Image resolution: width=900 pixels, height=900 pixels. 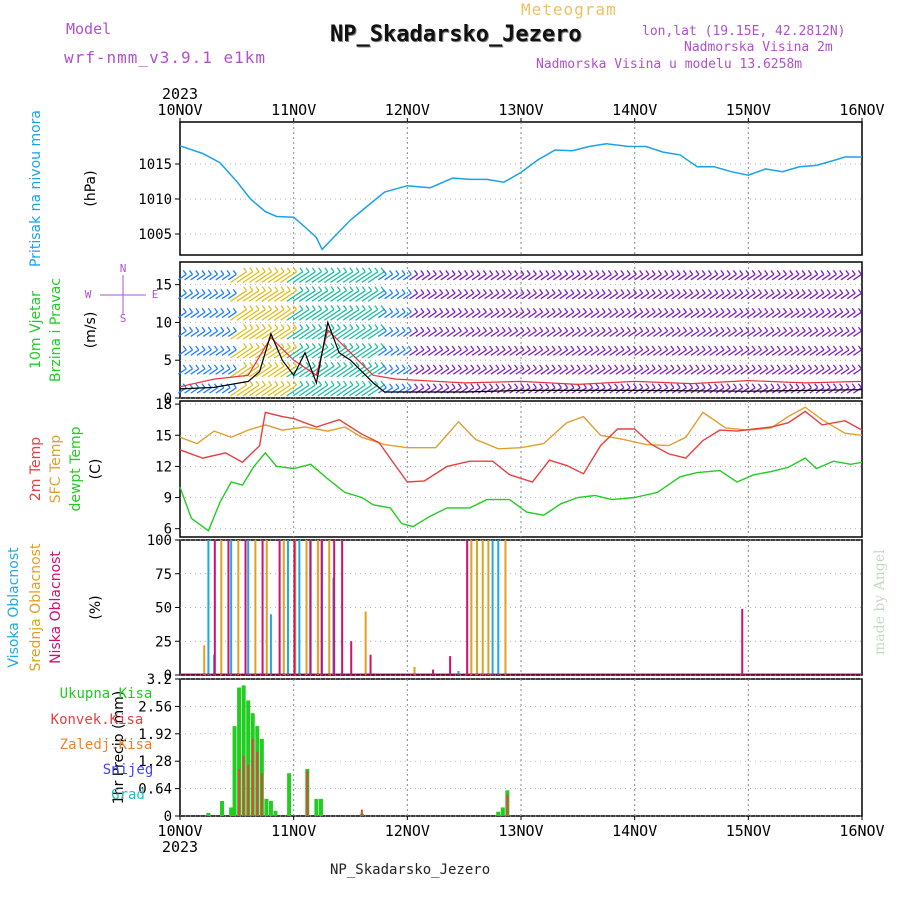 I want to click on year-label: 2023, so click(x=180, y=94).